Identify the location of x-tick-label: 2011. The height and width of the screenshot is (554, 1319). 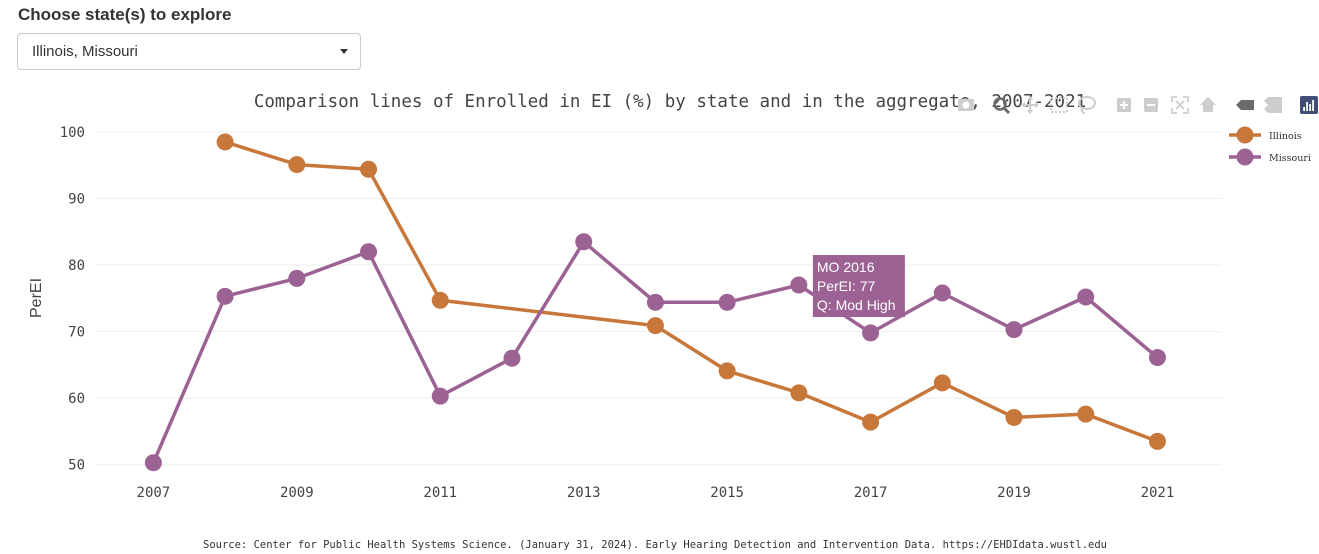
(440, 493).